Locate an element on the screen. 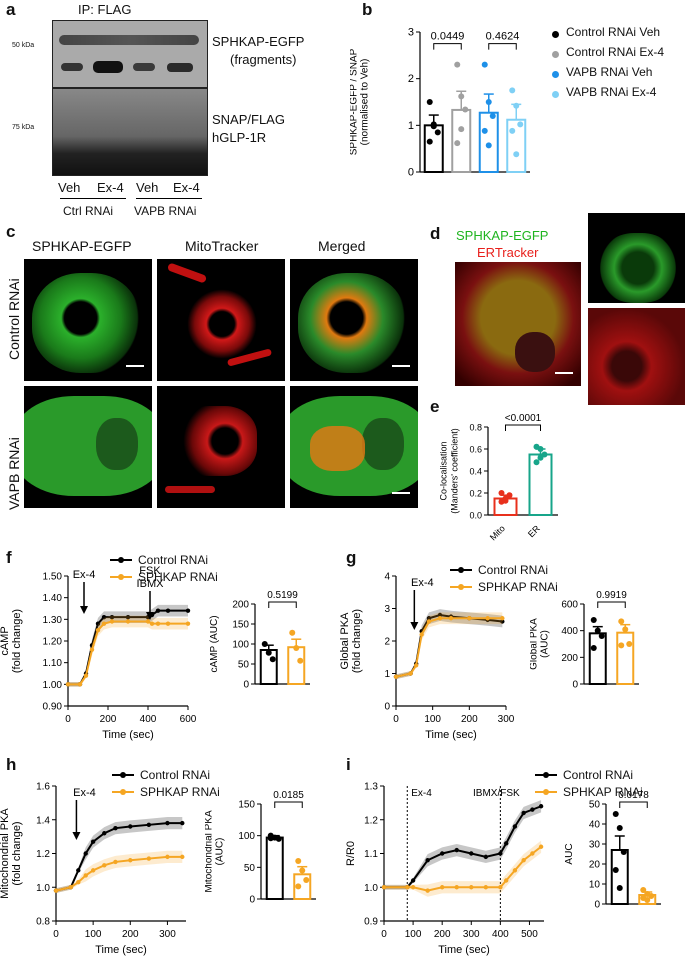 This screenshot has height=966, width=685. legend-label: Control RNAi Ex-4 is located at coordinates (615, 52).